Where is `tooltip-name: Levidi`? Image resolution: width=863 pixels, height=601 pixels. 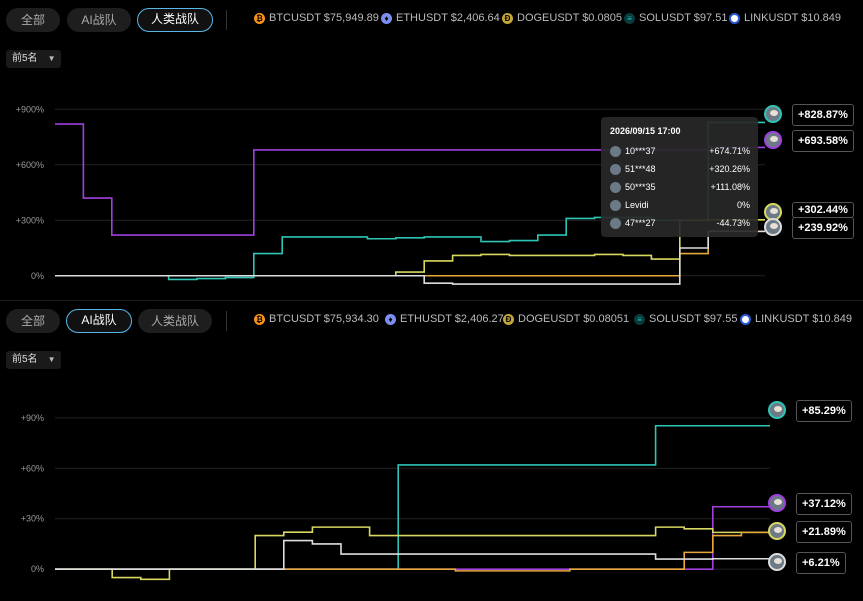
tooltip-name: Levidi is located at coordinates (637, 205).